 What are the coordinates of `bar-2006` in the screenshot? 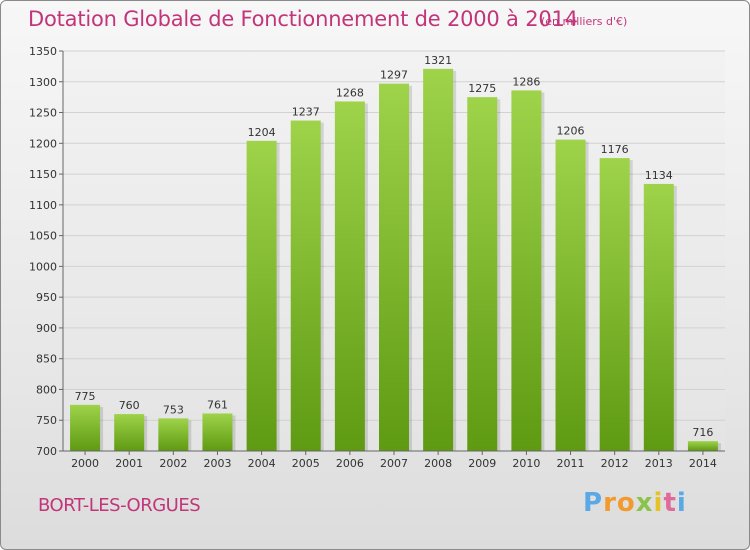 It's located at (349, 276).